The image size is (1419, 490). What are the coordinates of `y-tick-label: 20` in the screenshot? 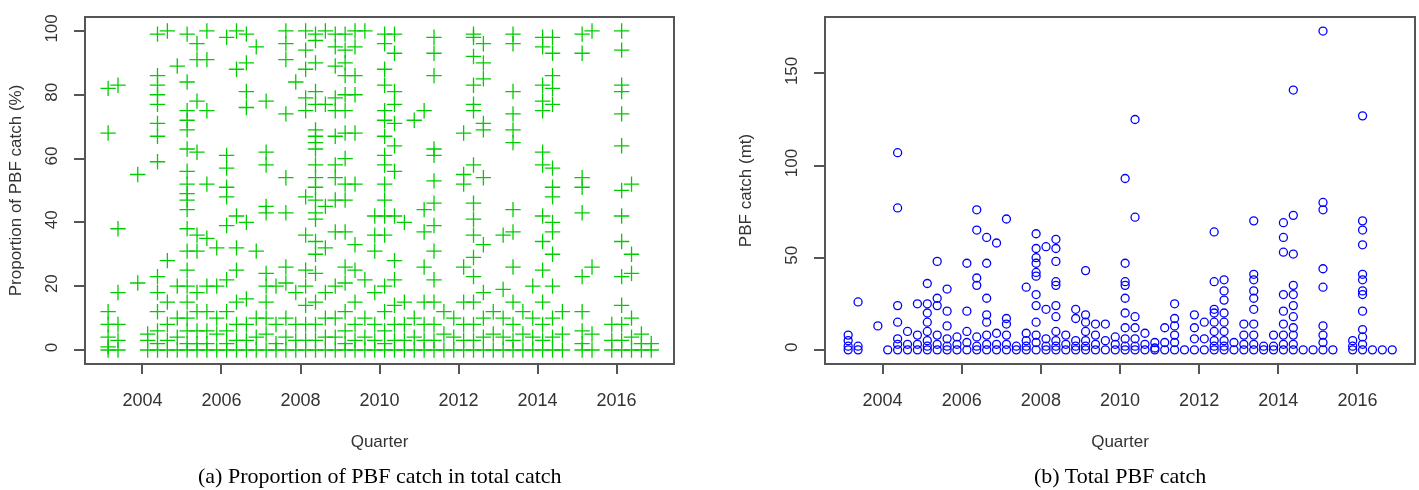 It's located at (52, 284).